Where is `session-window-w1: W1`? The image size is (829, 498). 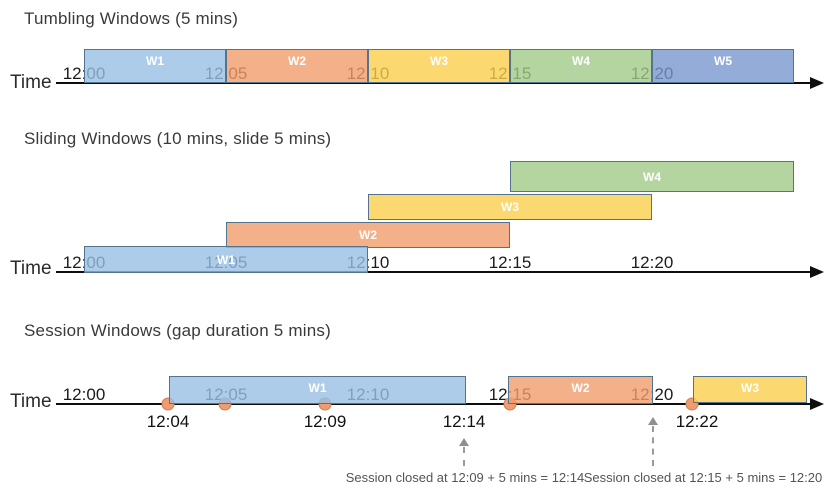
session-window-w1: W1 is located at coordinates (317, 390).